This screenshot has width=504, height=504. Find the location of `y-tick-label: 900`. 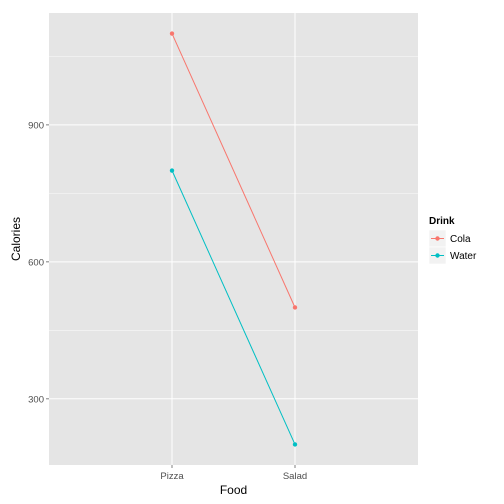

y-tick-label: 900 is located at coordinates (36, 125).